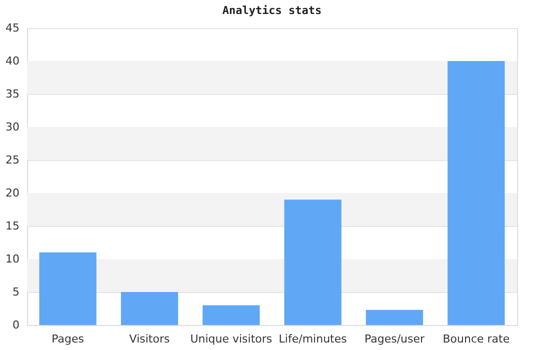  Describe the element at coordinates (313, 339) in the screenshot. I see `x-tick-label: Life/minutes` at that location.